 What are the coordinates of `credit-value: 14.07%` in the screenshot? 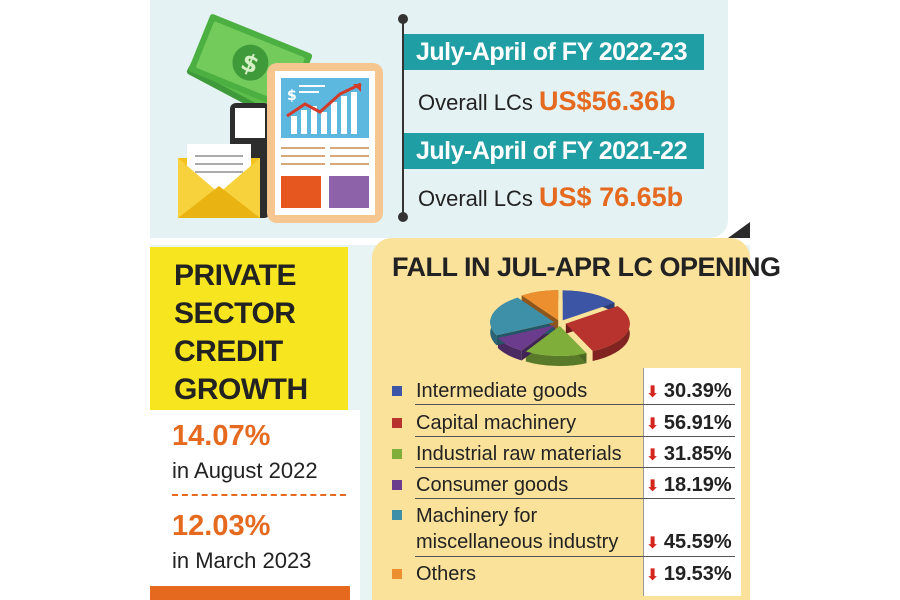 It's located at (221, 436).